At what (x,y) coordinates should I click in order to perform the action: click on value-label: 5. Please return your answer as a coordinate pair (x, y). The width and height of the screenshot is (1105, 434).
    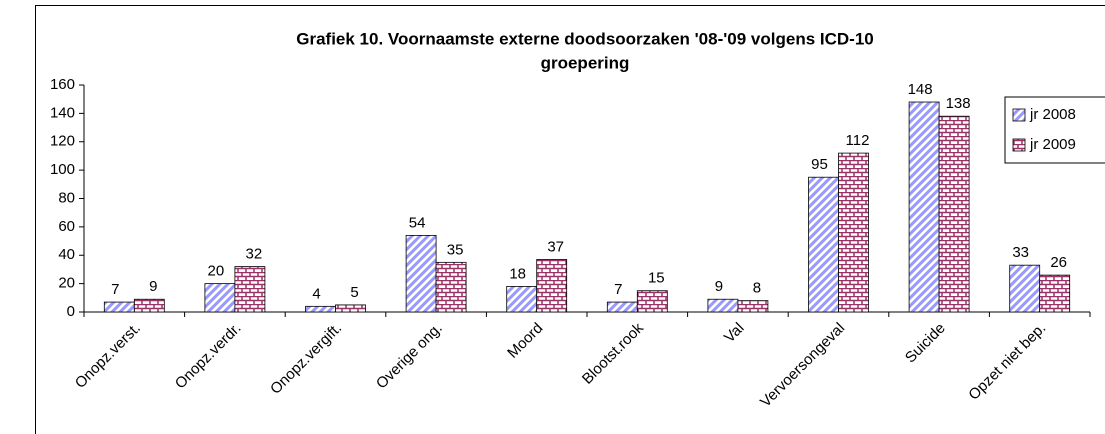
    Looking at the image, I should click on (354, 292).